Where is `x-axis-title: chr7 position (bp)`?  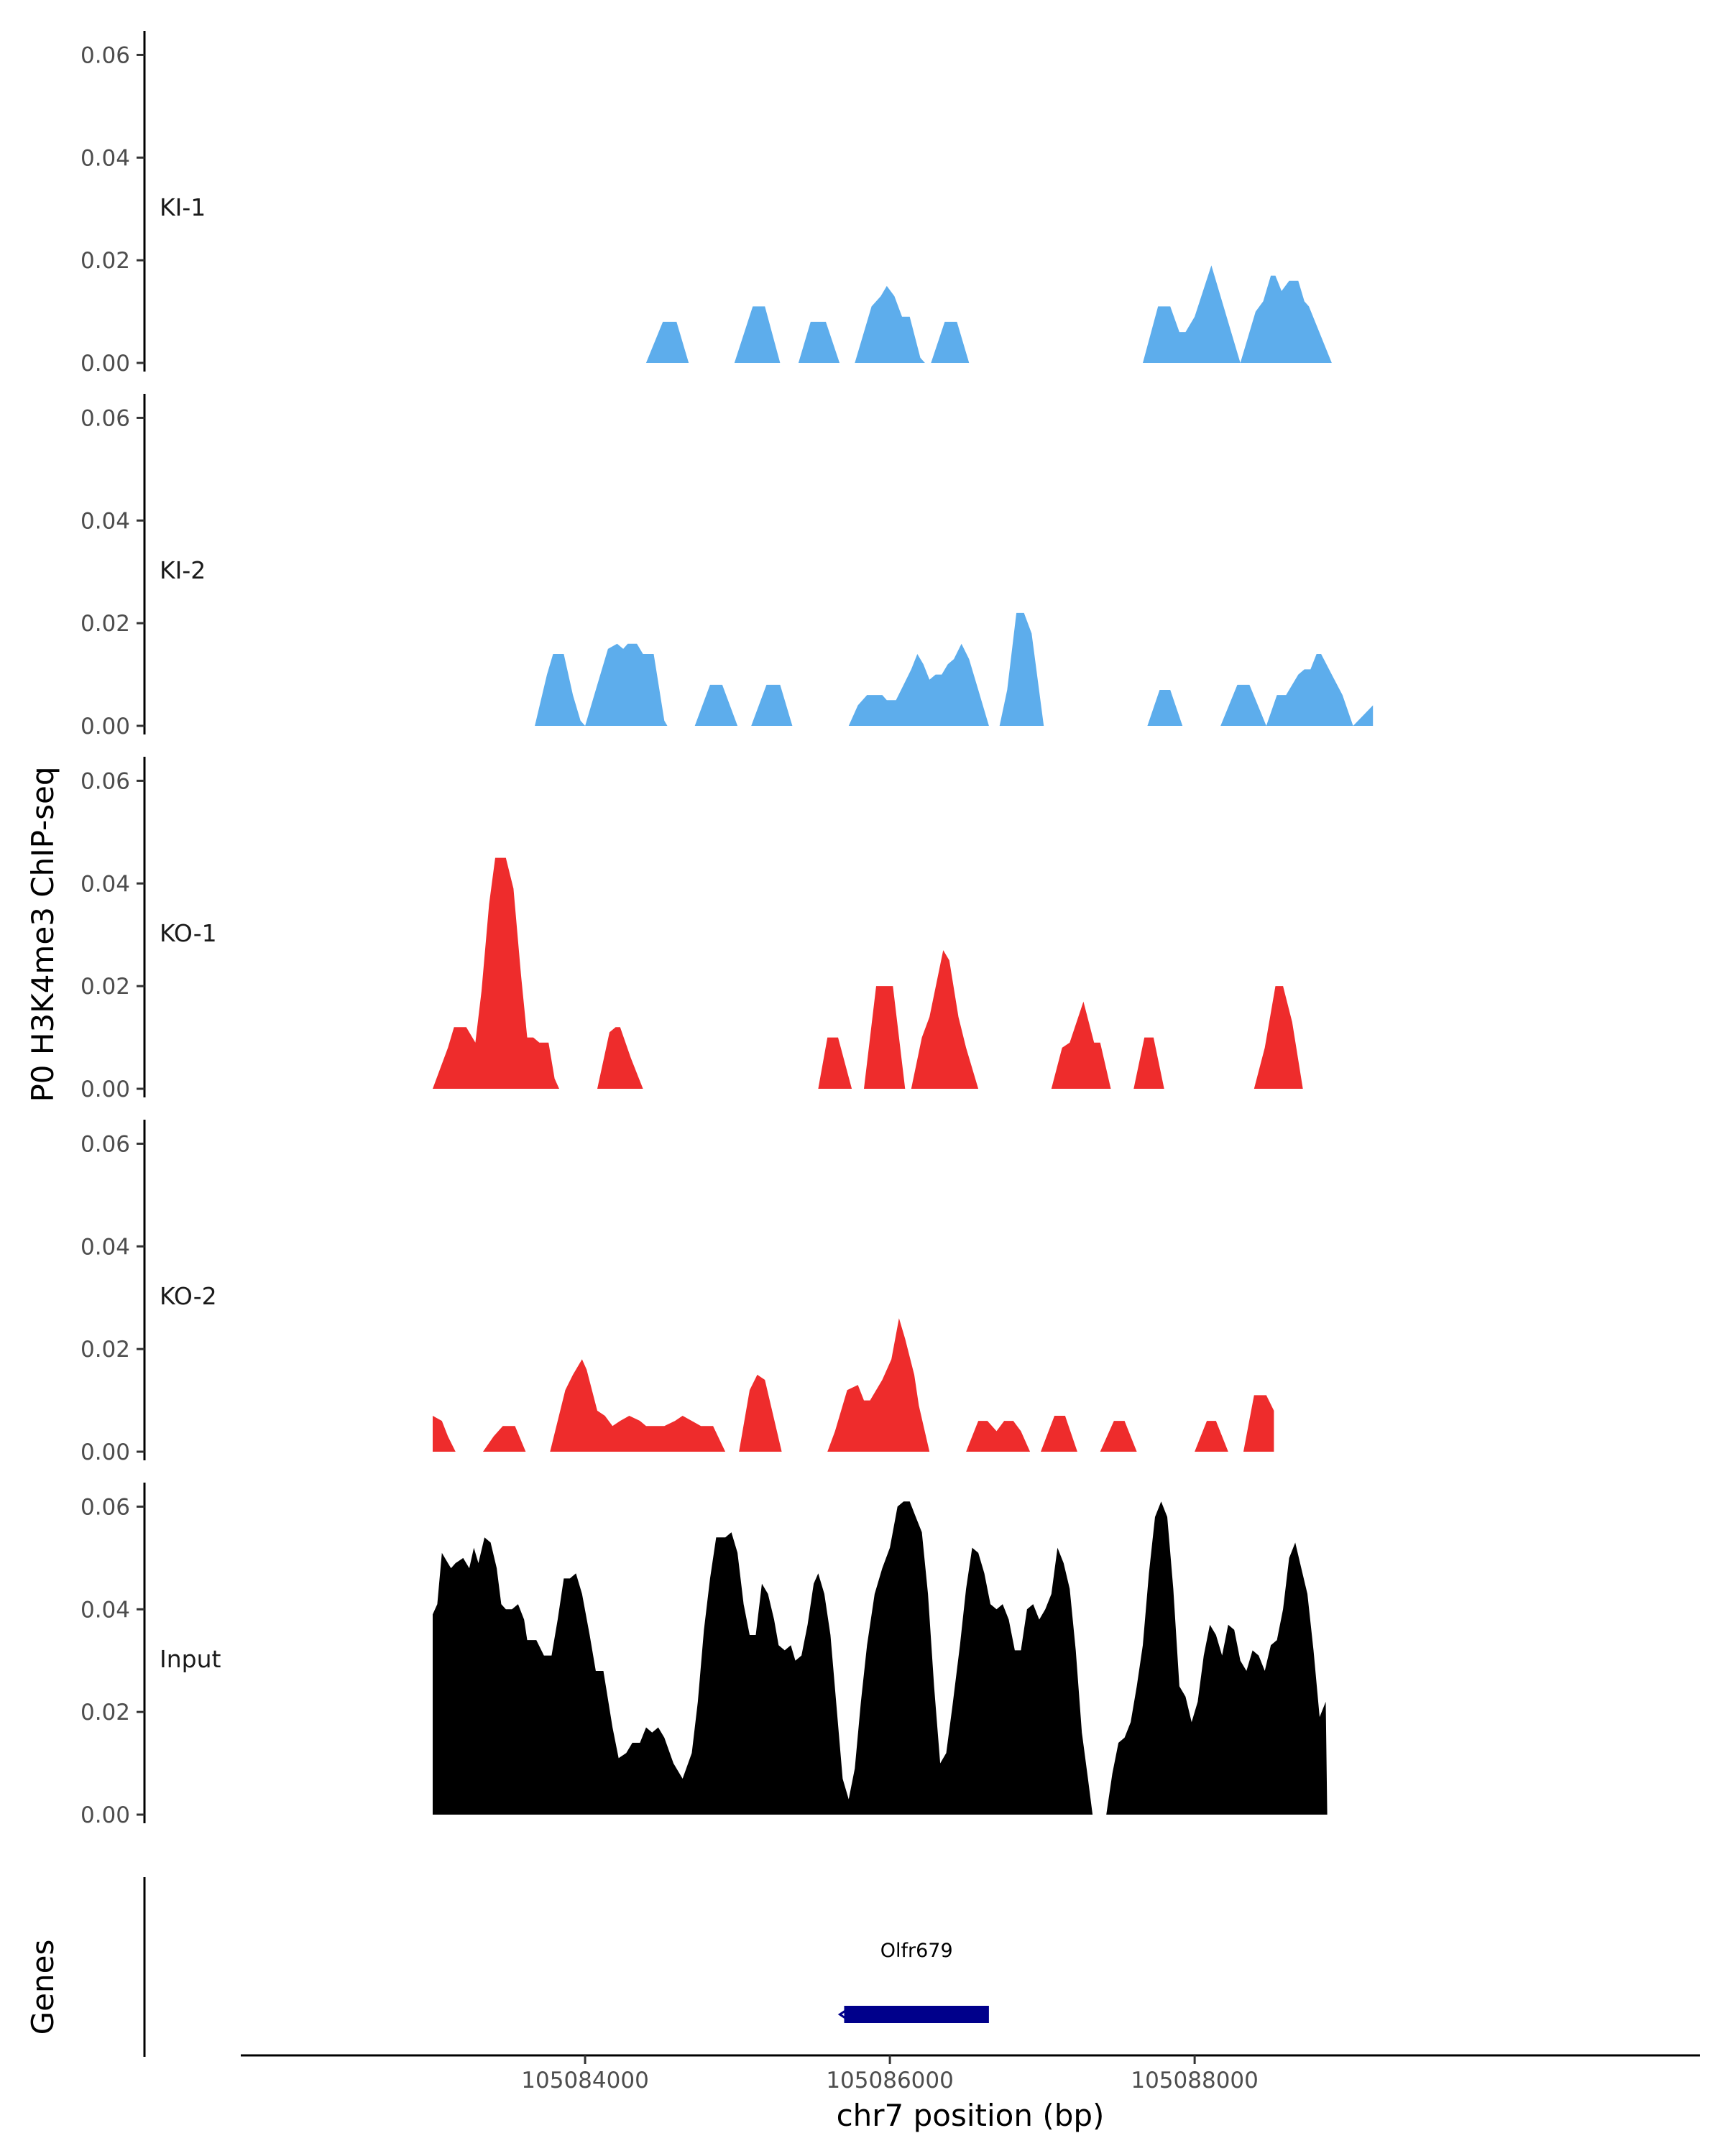
x-axis-title: chr7 position (bp) is located at coordinates (971, 2115).